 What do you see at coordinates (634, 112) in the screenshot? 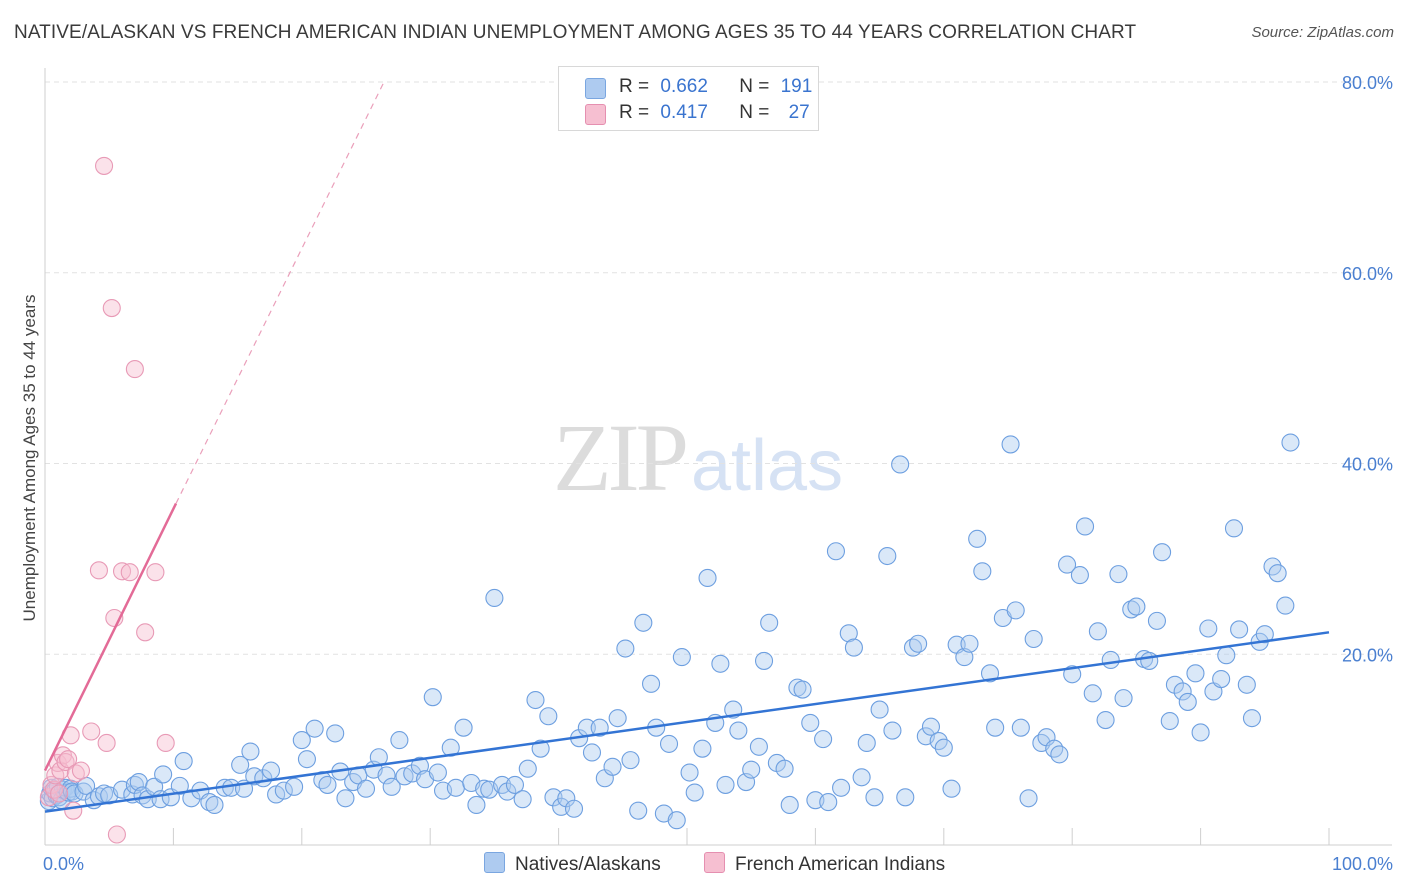
I see `legend-r-label: R =` at bounding box center [634, 112].